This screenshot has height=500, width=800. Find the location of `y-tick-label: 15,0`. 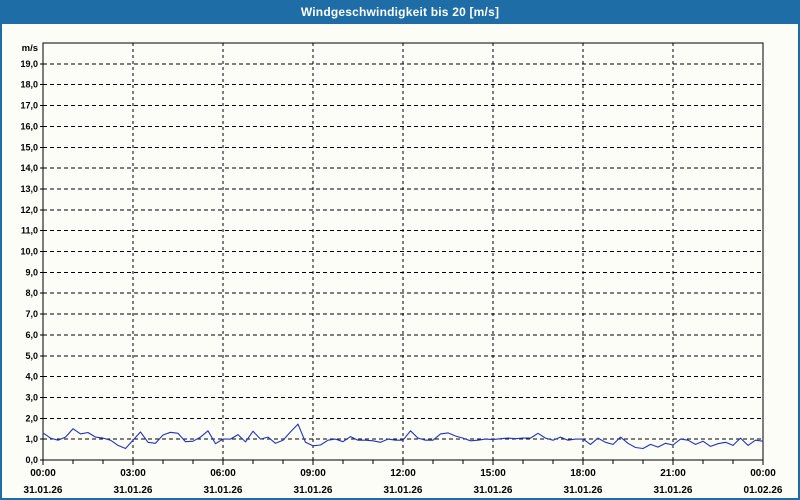

y-tick-label: 15,0 is located at coordinates (29, 147).